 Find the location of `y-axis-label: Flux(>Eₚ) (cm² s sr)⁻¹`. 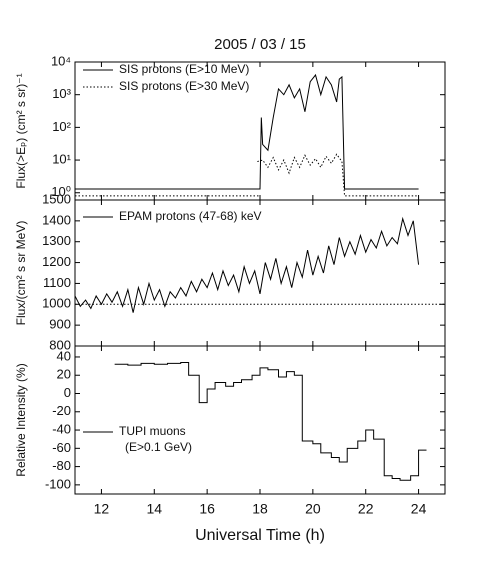

y-axis-label: Flux(>Eₚ) (cm² s sr)⁻¹ is located at coordinates (21, 130).